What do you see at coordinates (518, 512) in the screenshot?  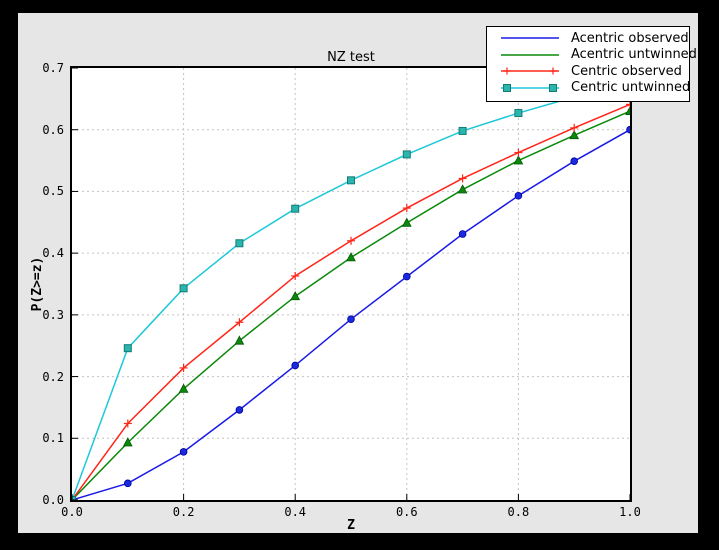 I see `x-tick-label: 0.8` at bounding box center [518, 512].